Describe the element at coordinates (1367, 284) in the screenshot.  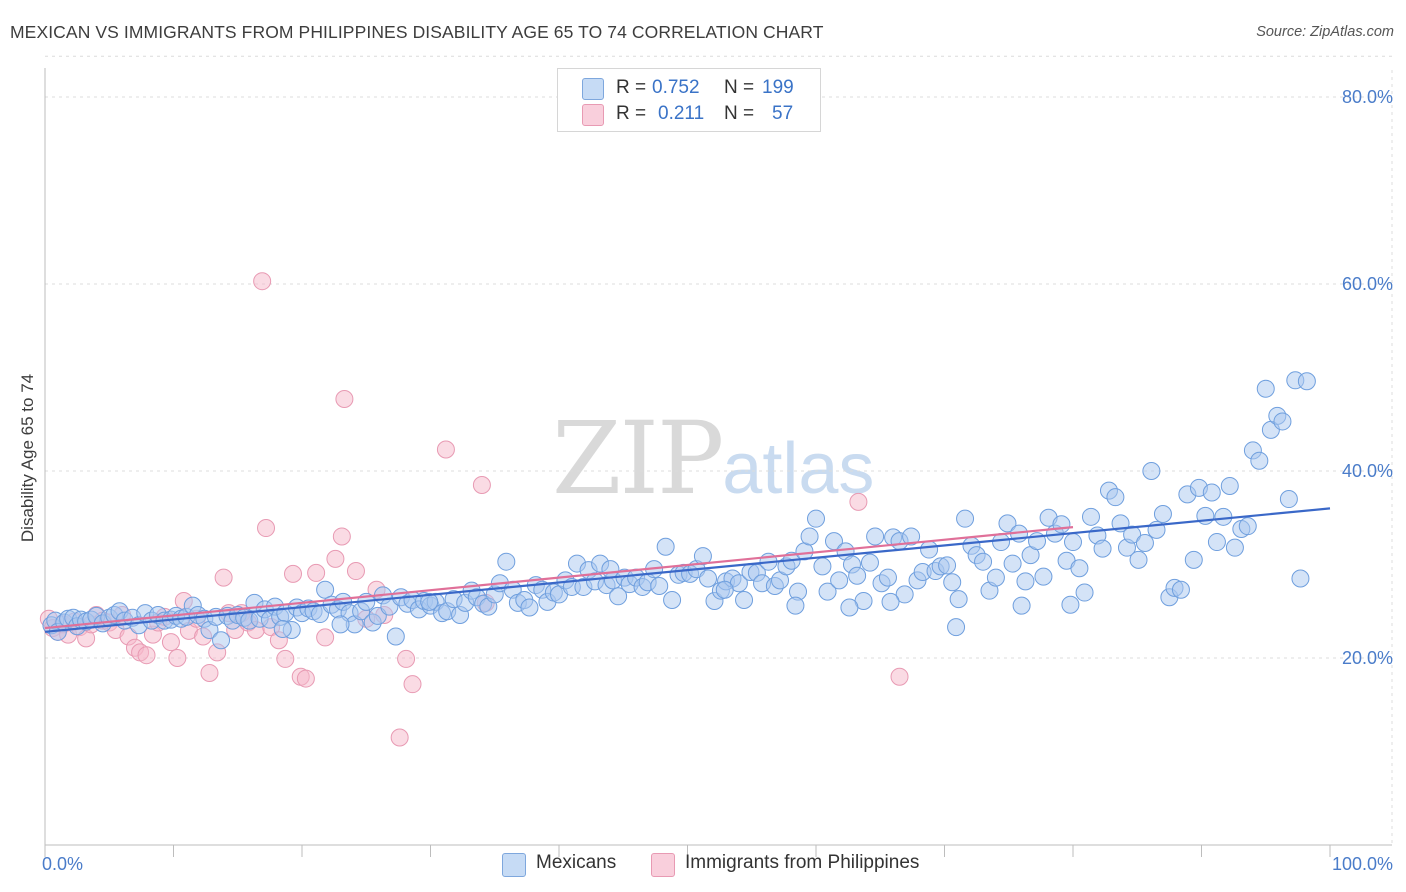
I see `y-tick-label: 60.0%` at that location.